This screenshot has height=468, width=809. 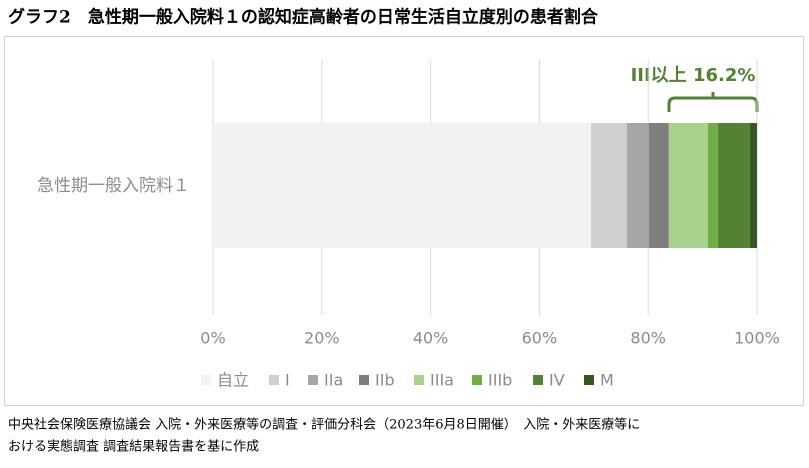 What do you see at coordinates (648, 338) in the screenshot?
I see `x-tick-label: 80%` at bounding box center [648, 338].